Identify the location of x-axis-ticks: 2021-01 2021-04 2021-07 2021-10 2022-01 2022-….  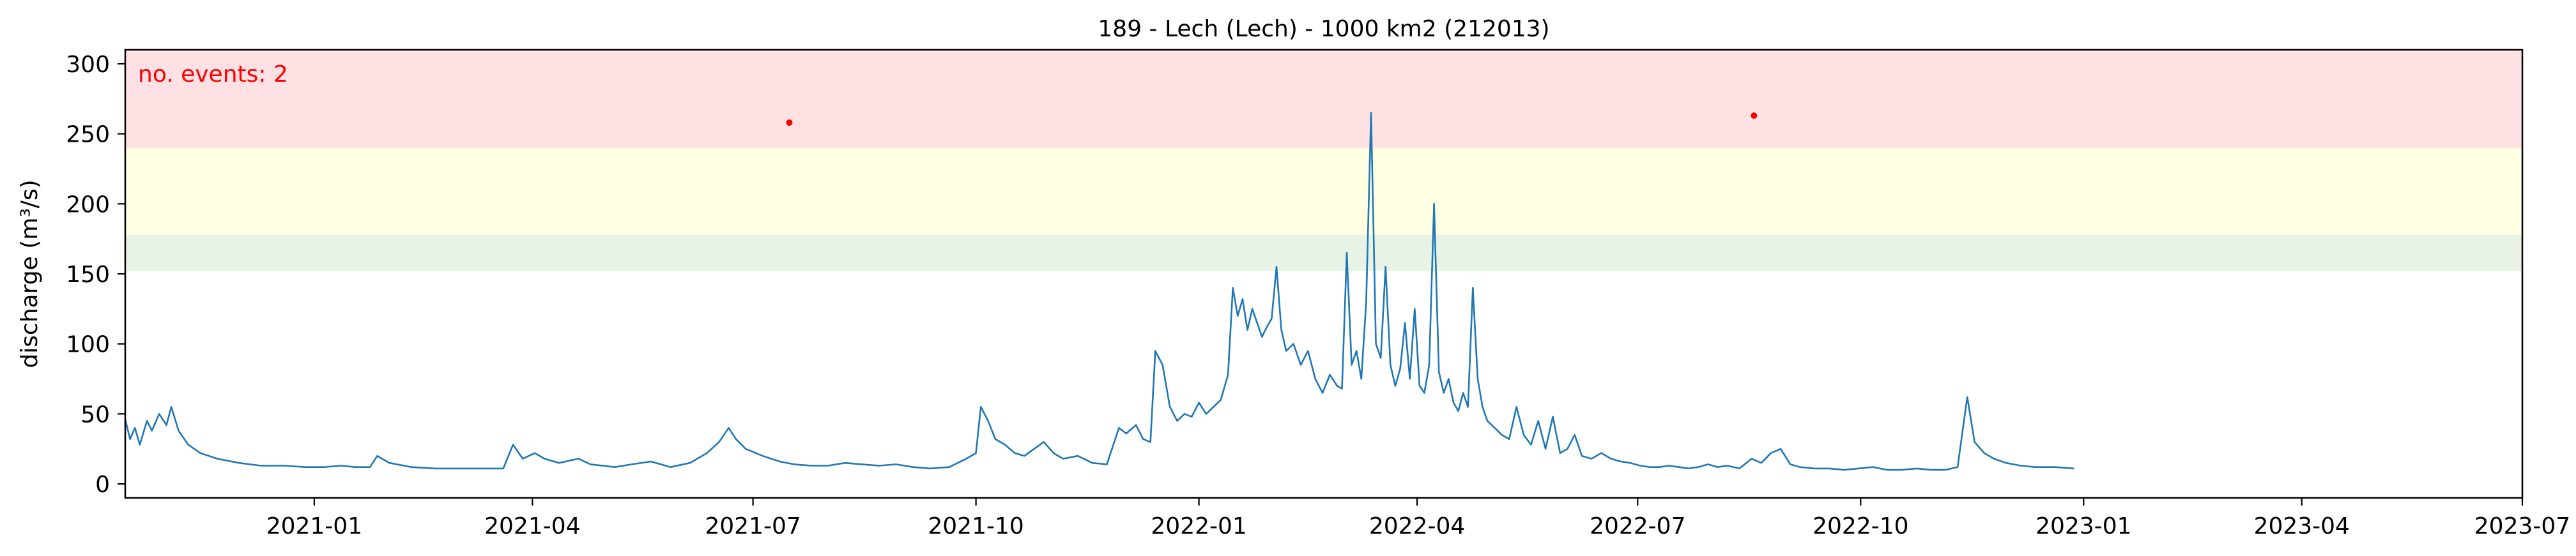
(1418, 519).